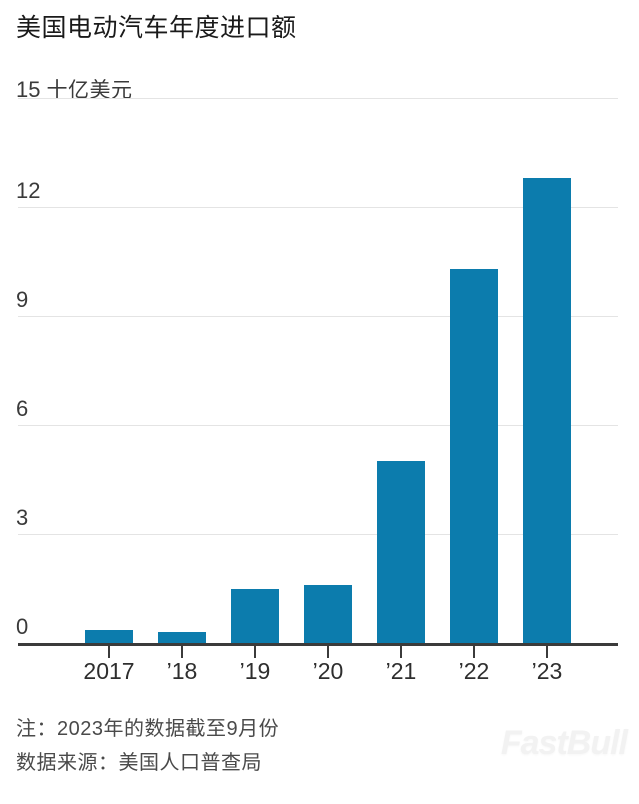  Describe the element at coordinates (28, 190) in the screenshot. I see `y-axis-tick-label: 12` at that location.